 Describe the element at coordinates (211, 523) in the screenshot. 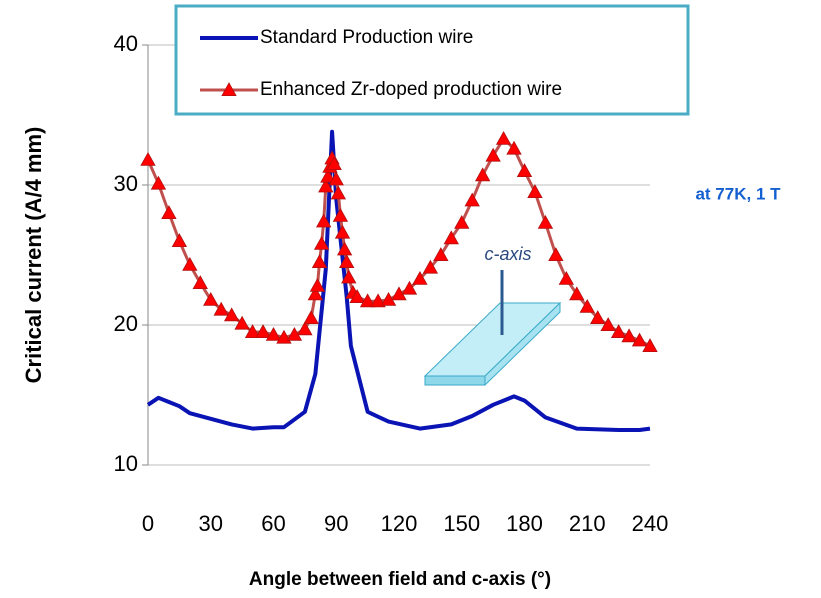

I see `x-tick-label: 30` at that location.